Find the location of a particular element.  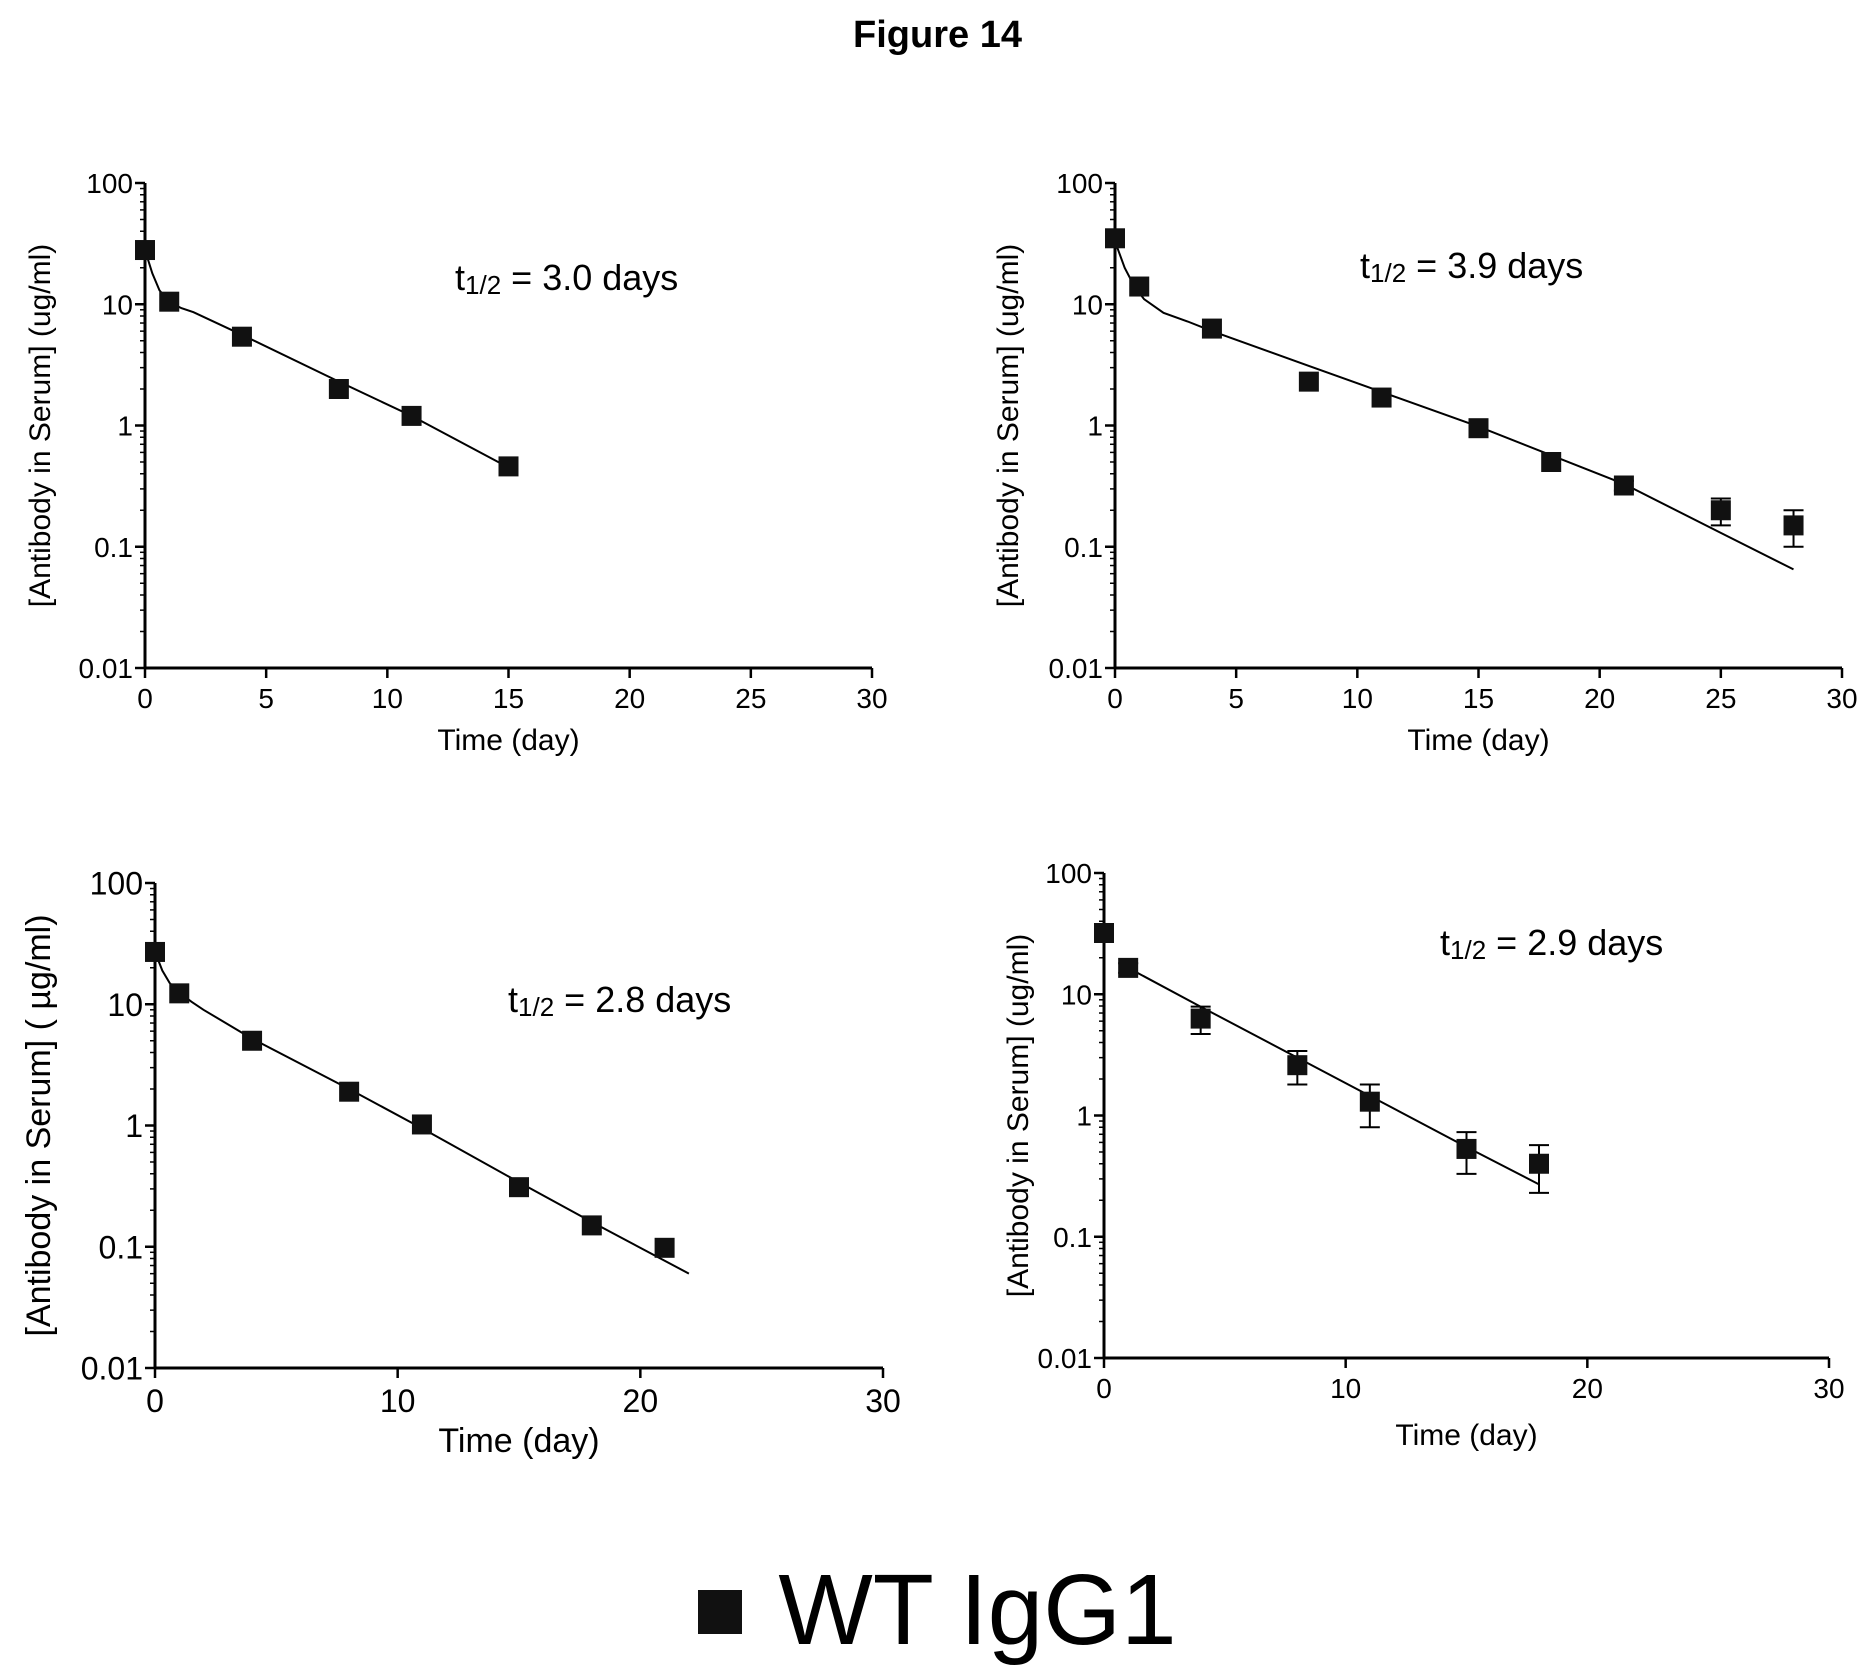

legend-marker is located at coordinates (720, 1611).